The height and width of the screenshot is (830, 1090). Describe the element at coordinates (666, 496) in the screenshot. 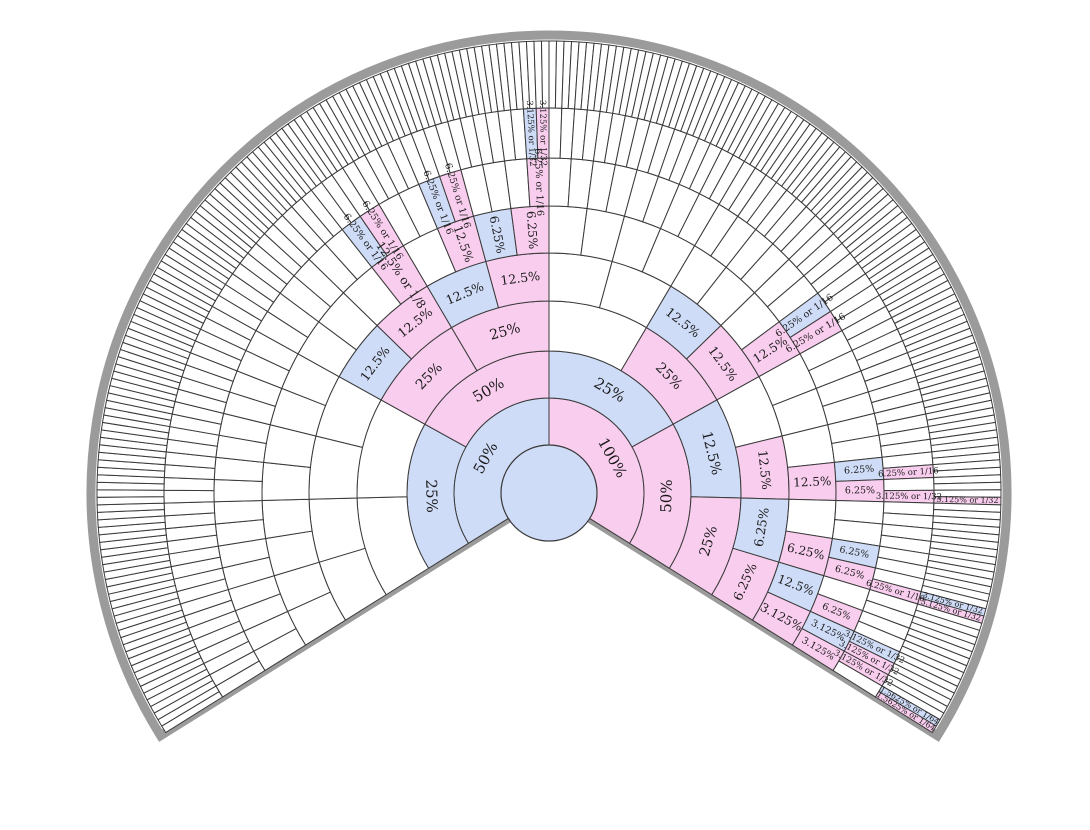

I see `ancestor-percentage-label: 50%` at that location.